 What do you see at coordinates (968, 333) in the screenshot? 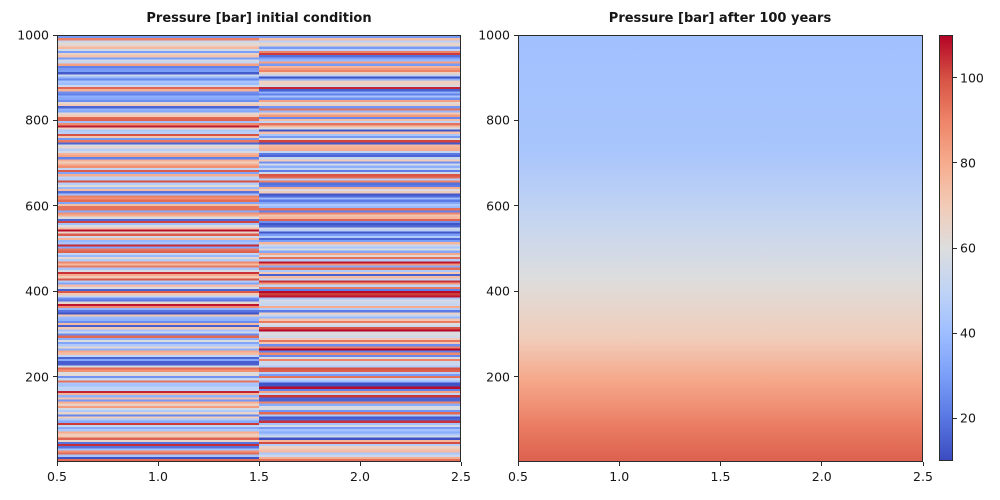
I see `colorbar-tick-label: 40` at bounding box center [968, 333].